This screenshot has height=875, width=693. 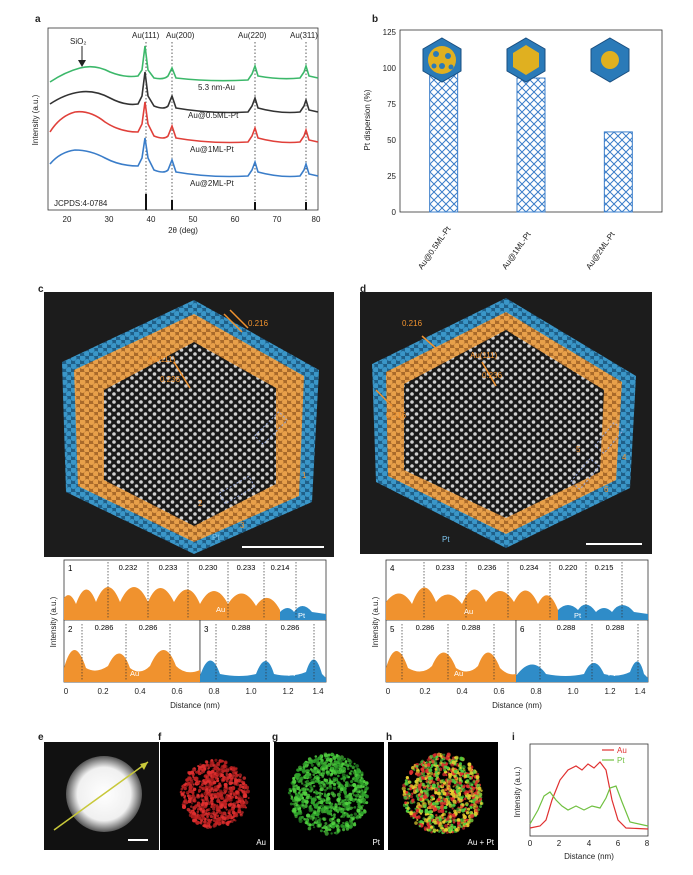 What do you see at coordinates (172, 603) in the screenshot?
I see `profile-1-au` at bounding box center [172, 603].